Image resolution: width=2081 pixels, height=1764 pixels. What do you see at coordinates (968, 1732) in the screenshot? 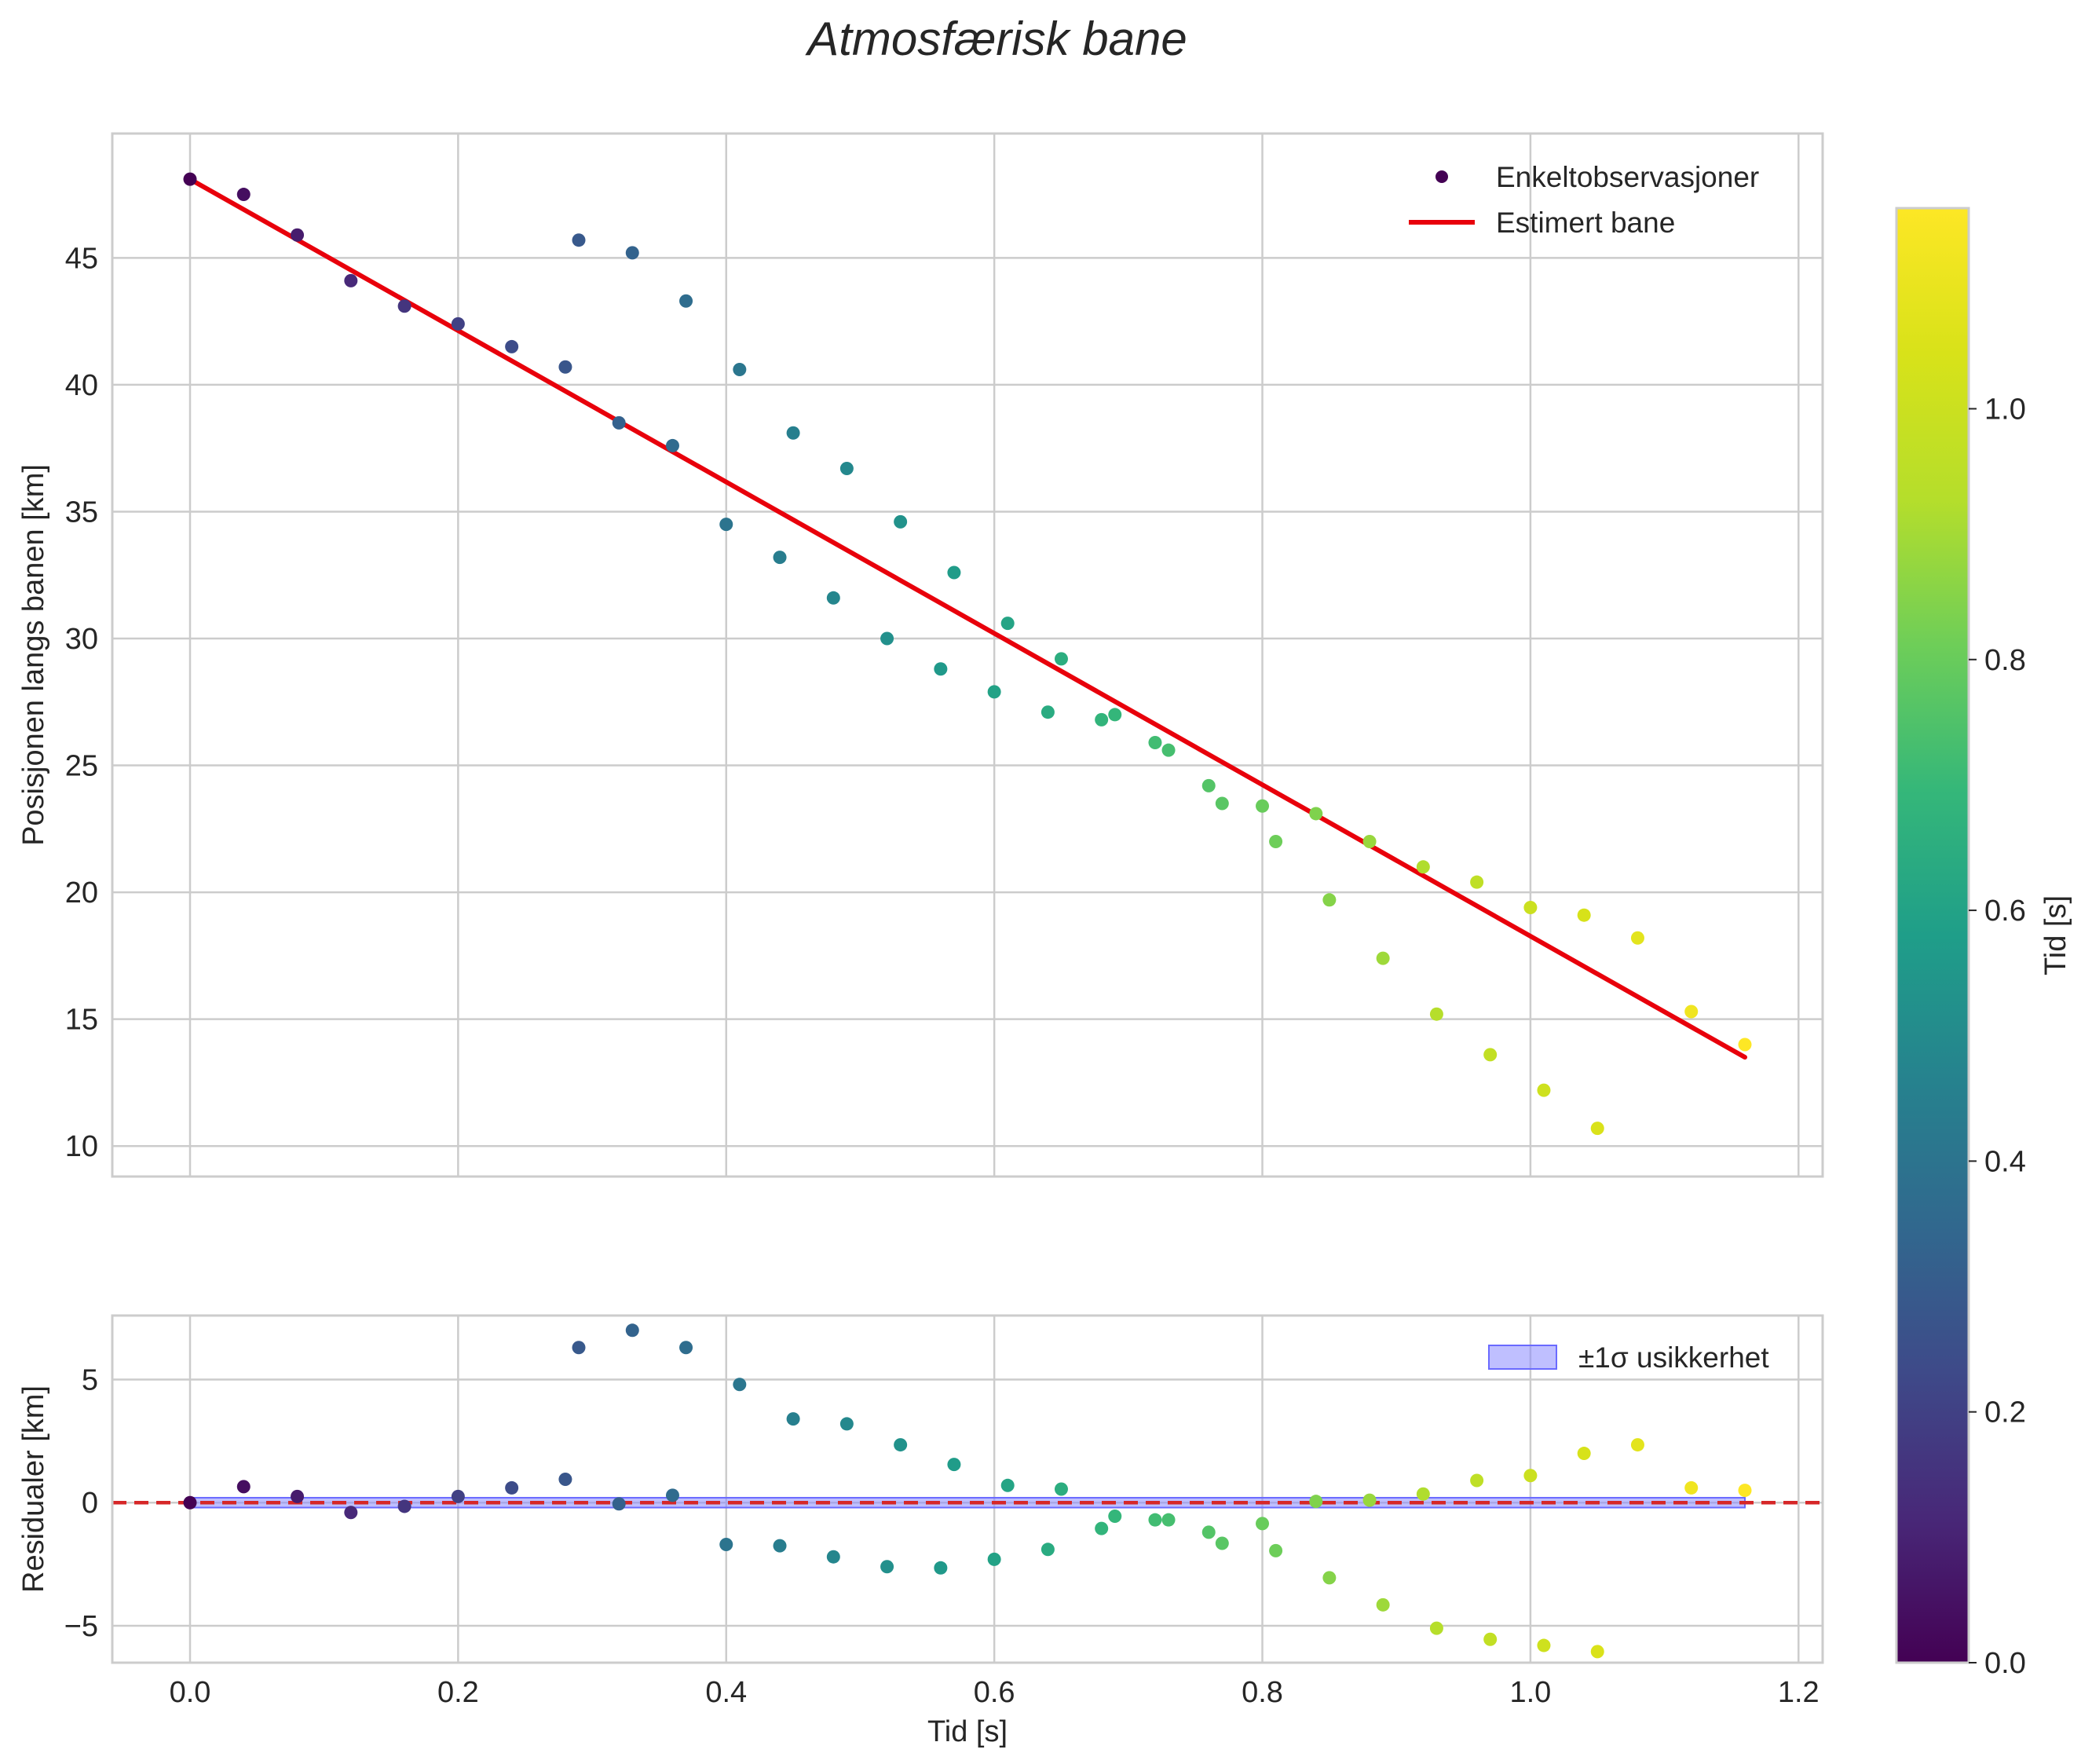
I see `x-axis-label: Tid [s]` at bounding box center [968, 1732].